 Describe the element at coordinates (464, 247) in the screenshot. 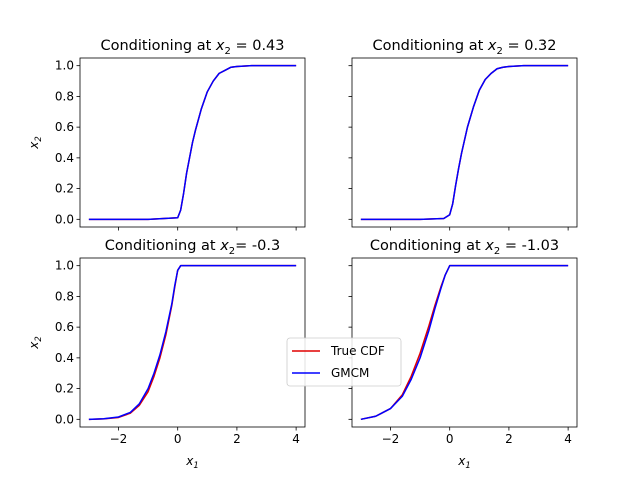

I see `subplot-title: Conditioning at x2 = -1.03` at that location.